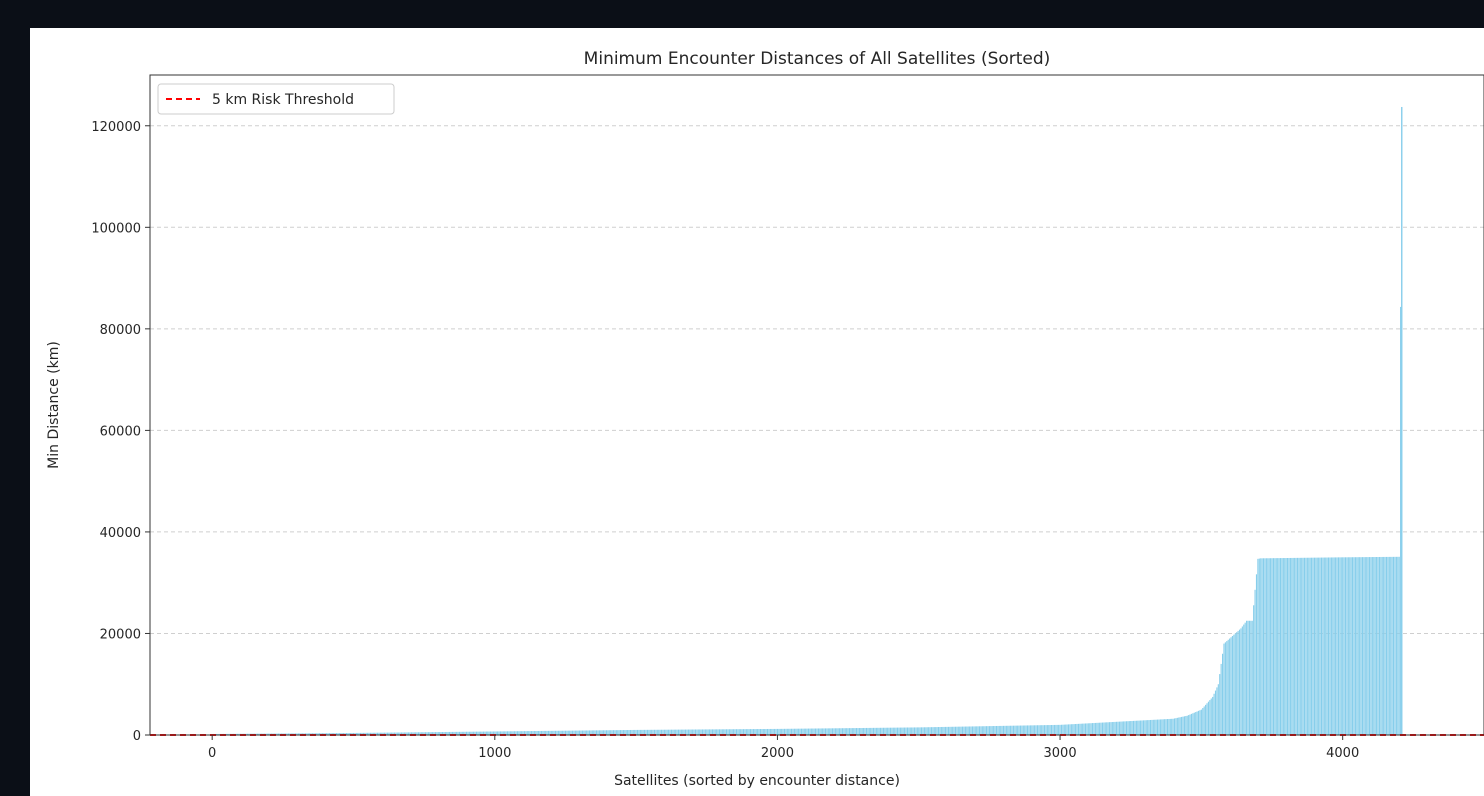 The width and height of the screenshot is (1484, 796). Describe the element at coordinates (283, 100) in the screenshot. I see `legend-label-threshold: 5 km Risk Threshold` at that location.